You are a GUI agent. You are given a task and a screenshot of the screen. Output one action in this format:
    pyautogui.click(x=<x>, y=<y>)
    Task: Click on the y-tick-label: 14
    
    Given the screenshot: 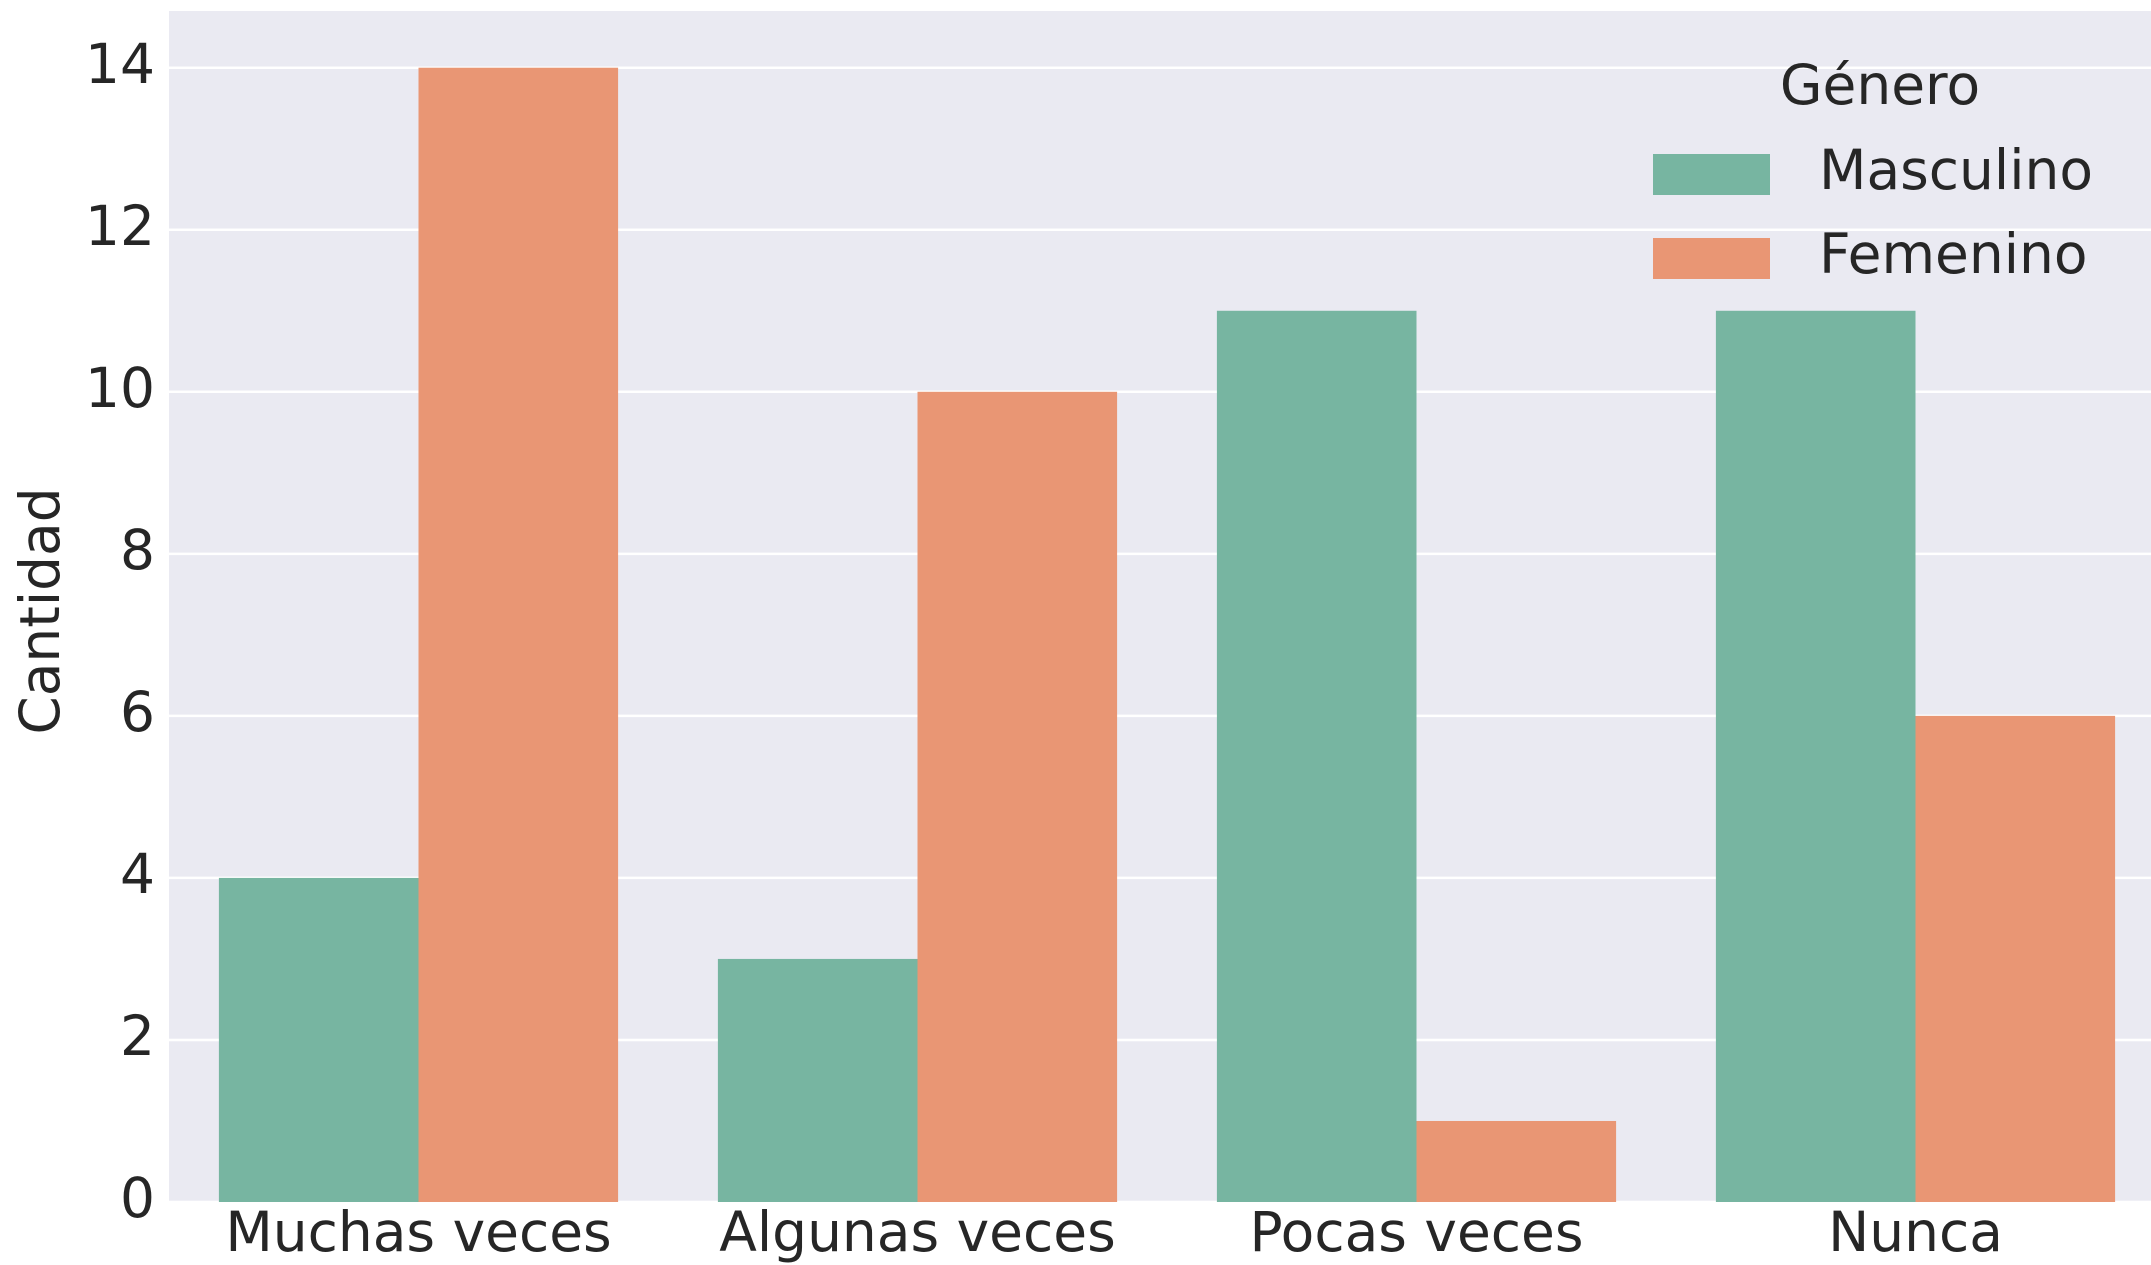 What is the action you would take?
    pyautogui.click(x=120, y=64)
    